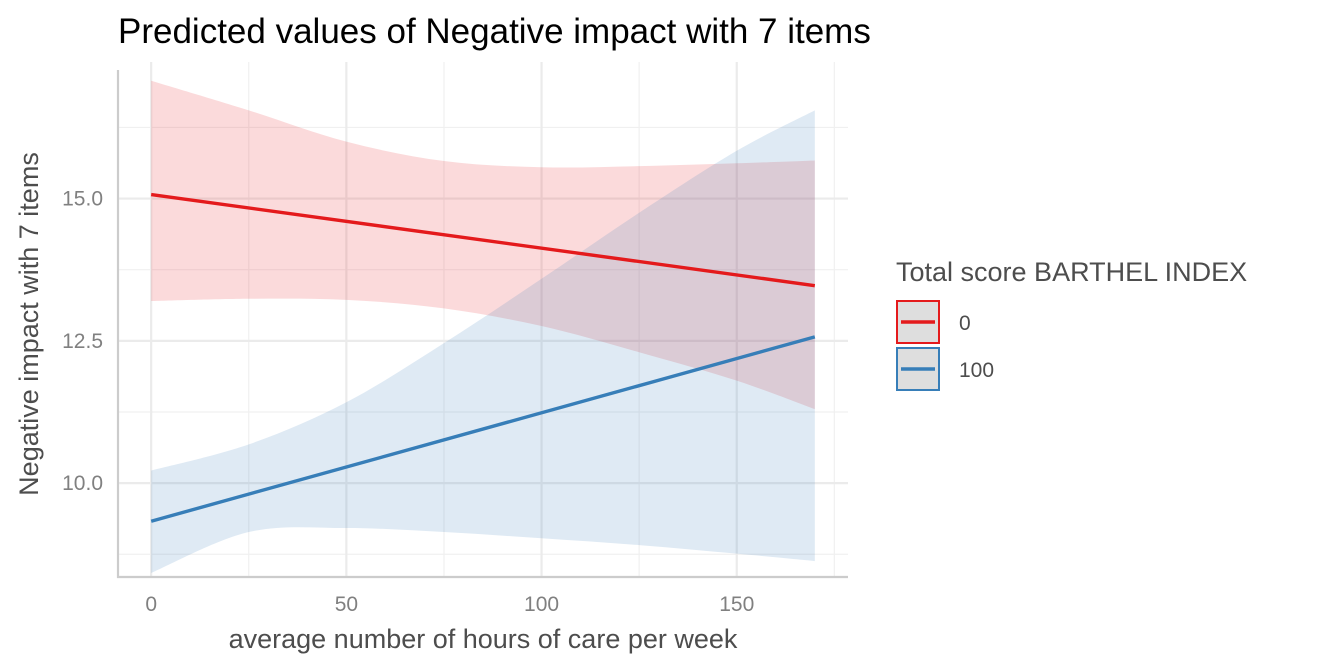  What do you see at coordinates (945, 369) in the screenshot?
I see `legend-item-100: 100` at bounding box center [945, 369].